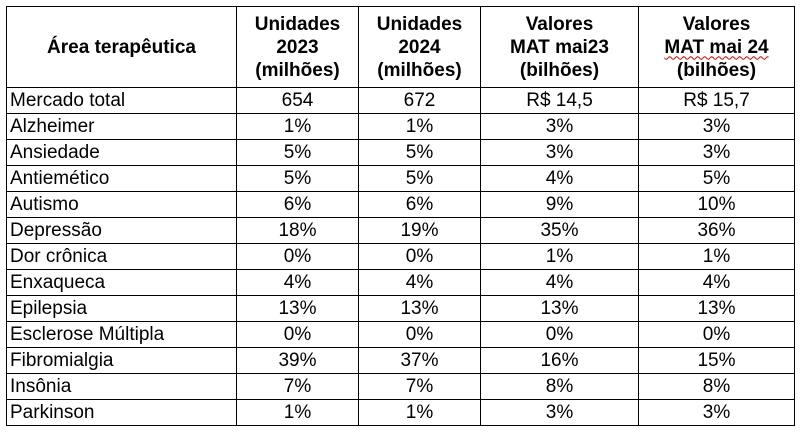  Describe the element at coordinates (121, 386) in the screenshot. I see `row-label-cell: Insônia` at that location.